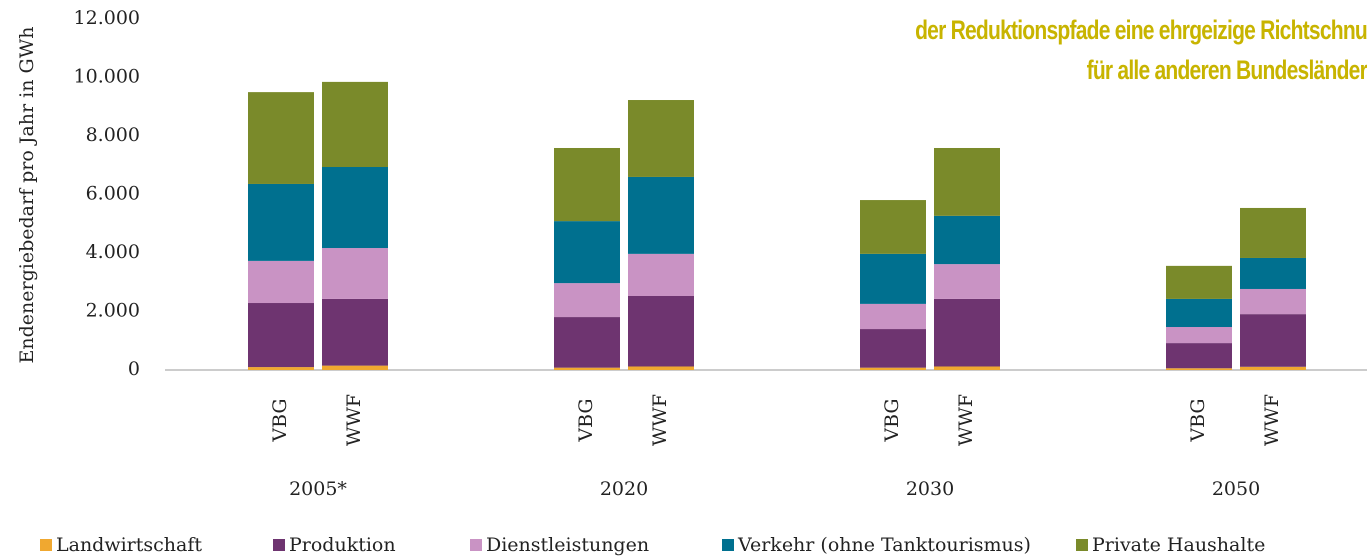  I want to click on y-tick-label: 2.000, so click(113, 311).